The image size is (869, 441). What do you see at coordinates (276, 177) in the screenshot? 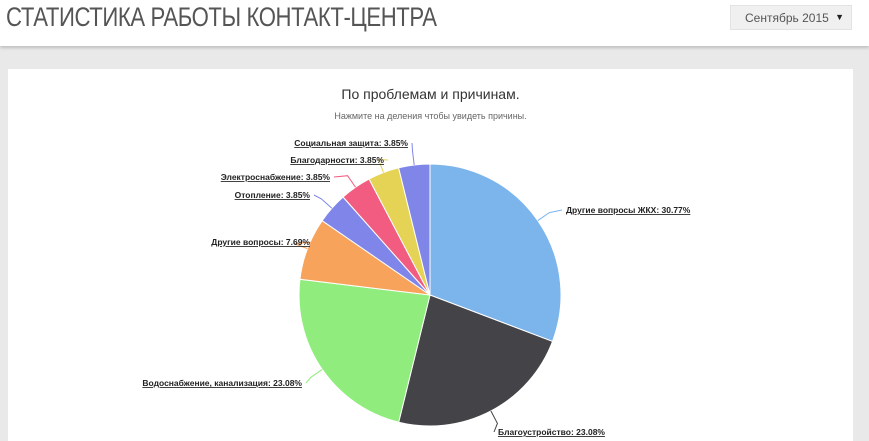
I see `slice-label: Электроснабжение: 3.85%` at bounding box center [276, 177].